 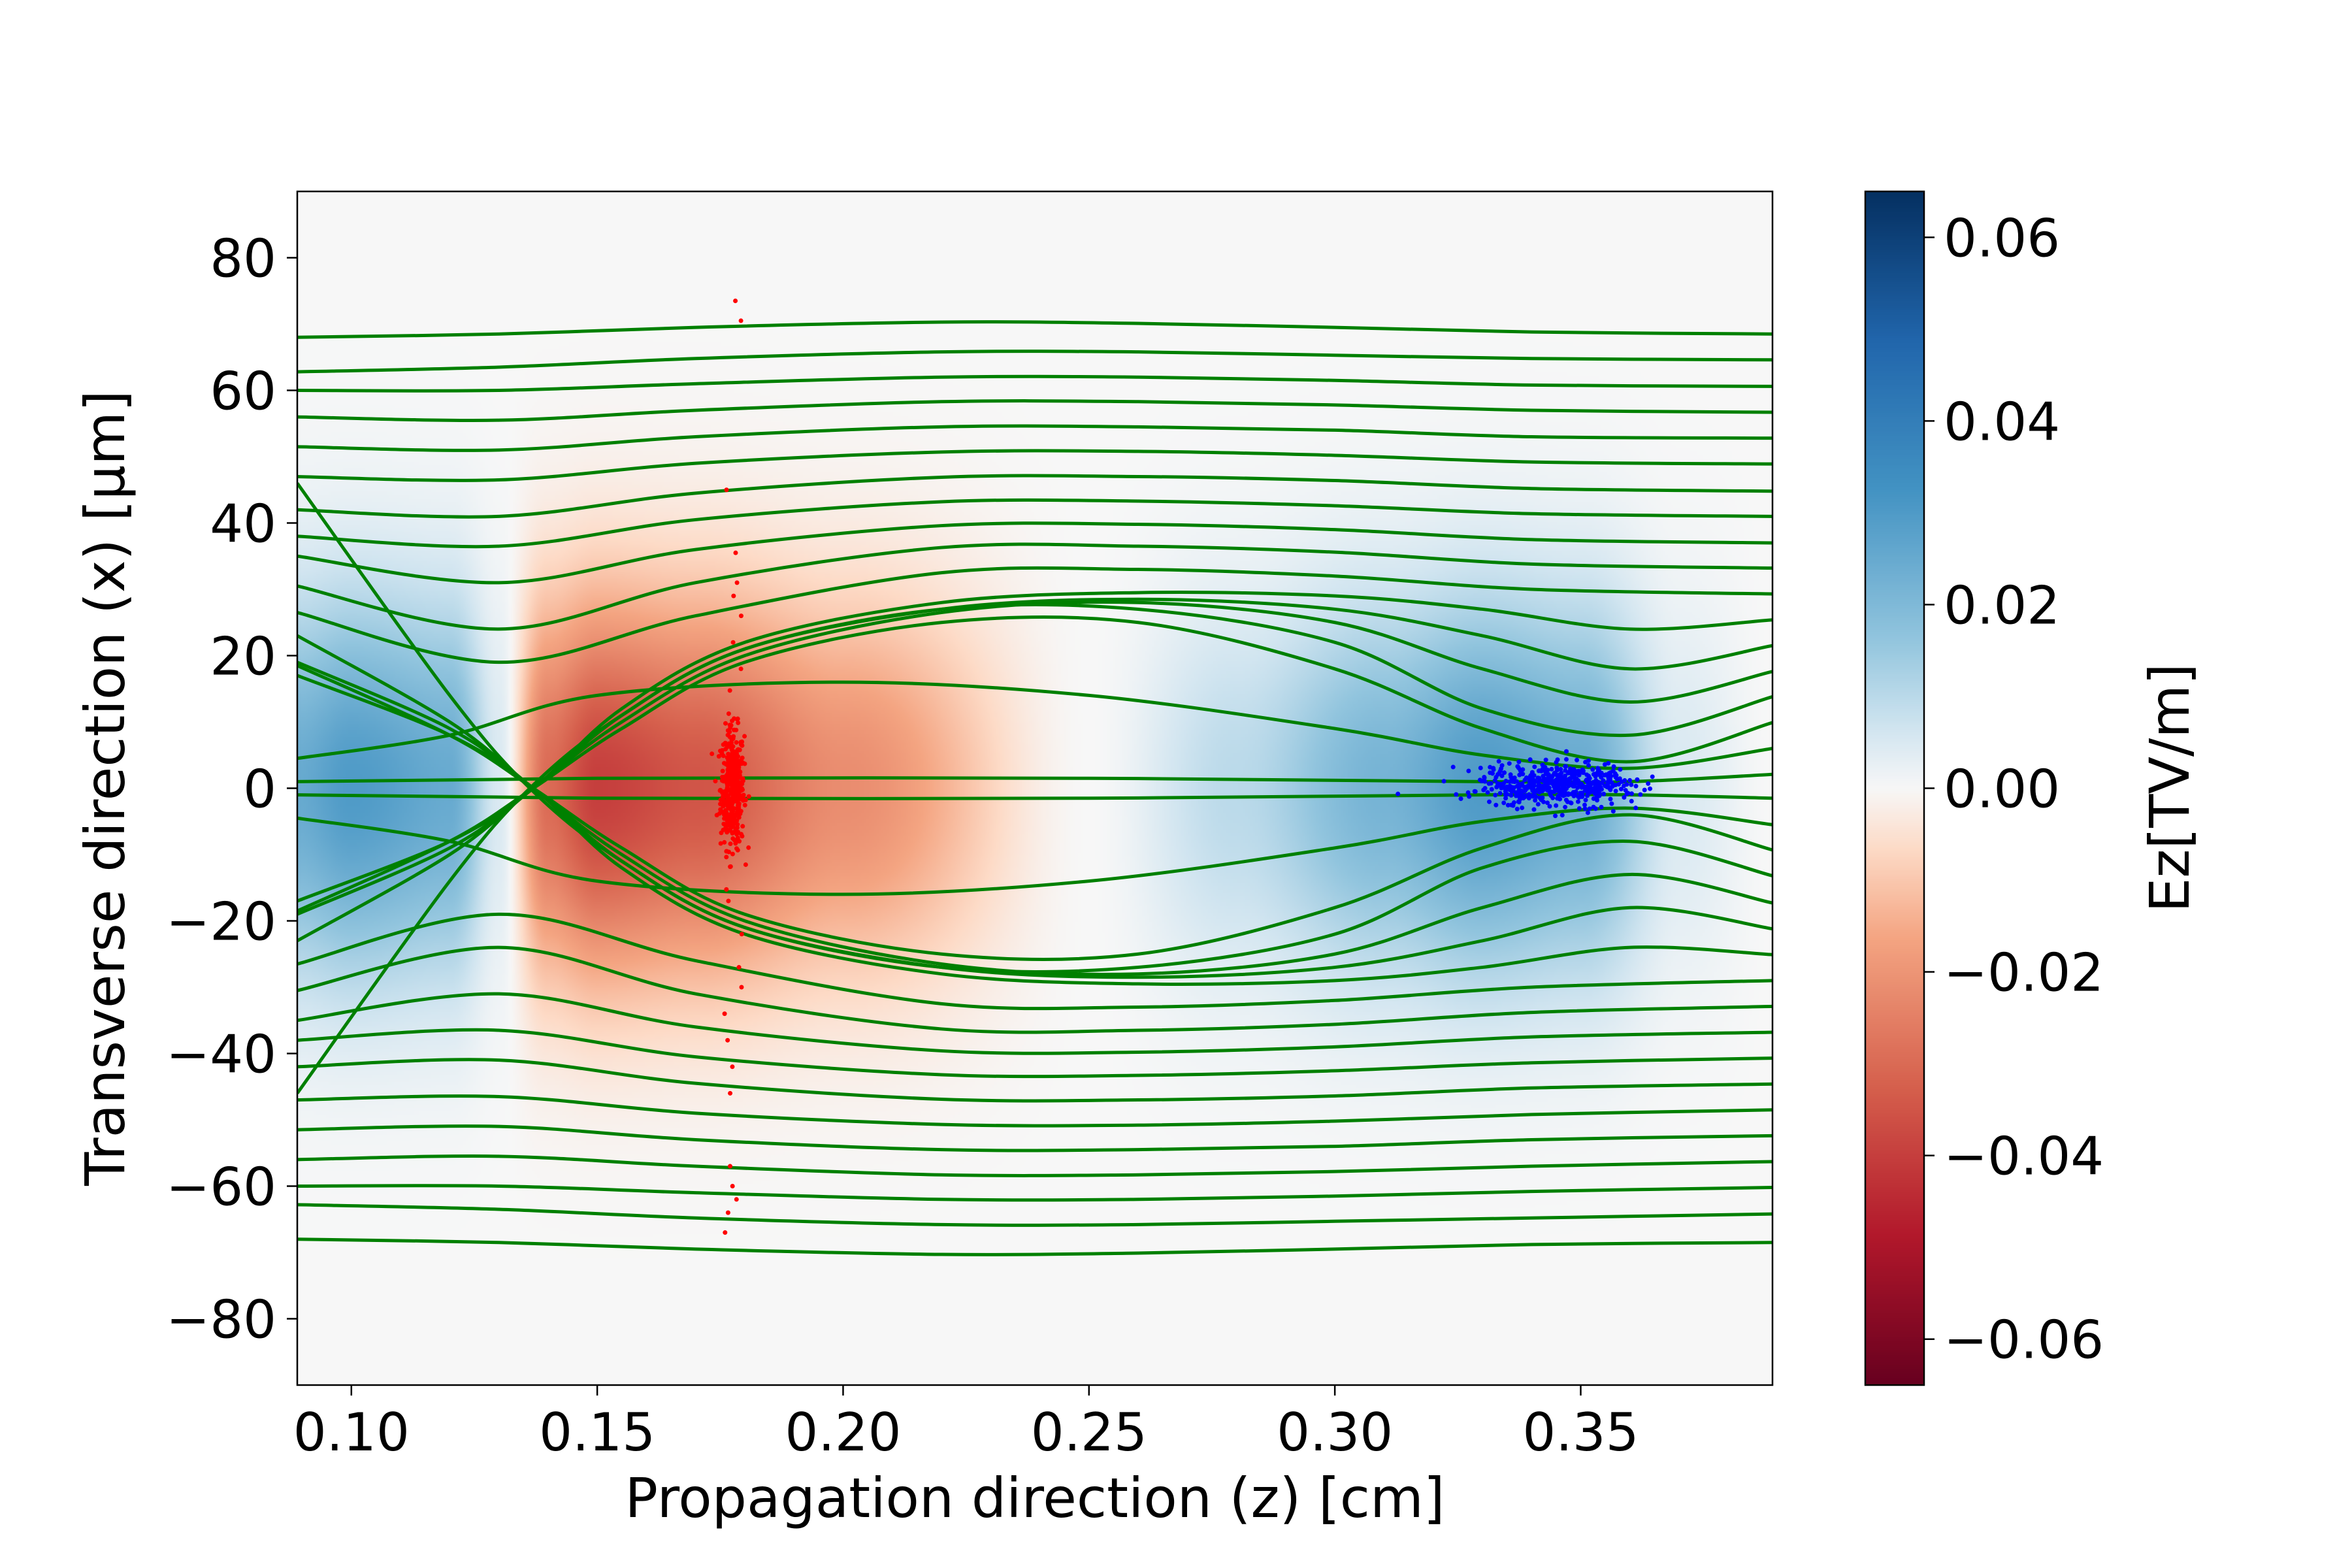 What do you see at coordinates (221, 1187) in the screenshot?
I see `y-tick-label: −60` at bounding box center [221, 1187].